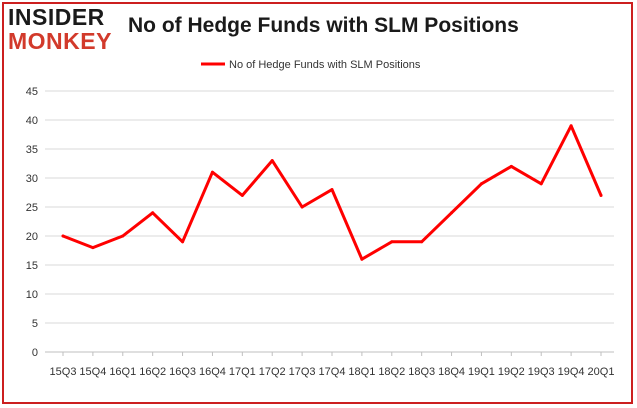  What do you see at coordinates (272, 372) in the screenshot?
I see `x-tick-label: 17Q2` at bounding box center [272, 372].